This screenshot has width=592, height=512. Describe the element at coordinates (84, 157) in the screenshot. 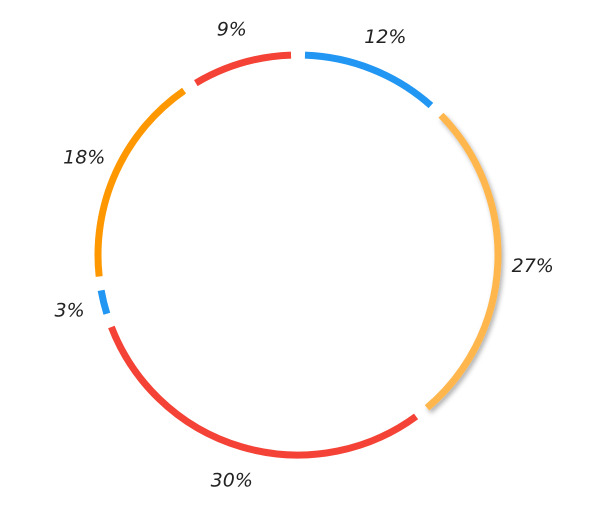

I see `slice-label-4: 18%` at that location.